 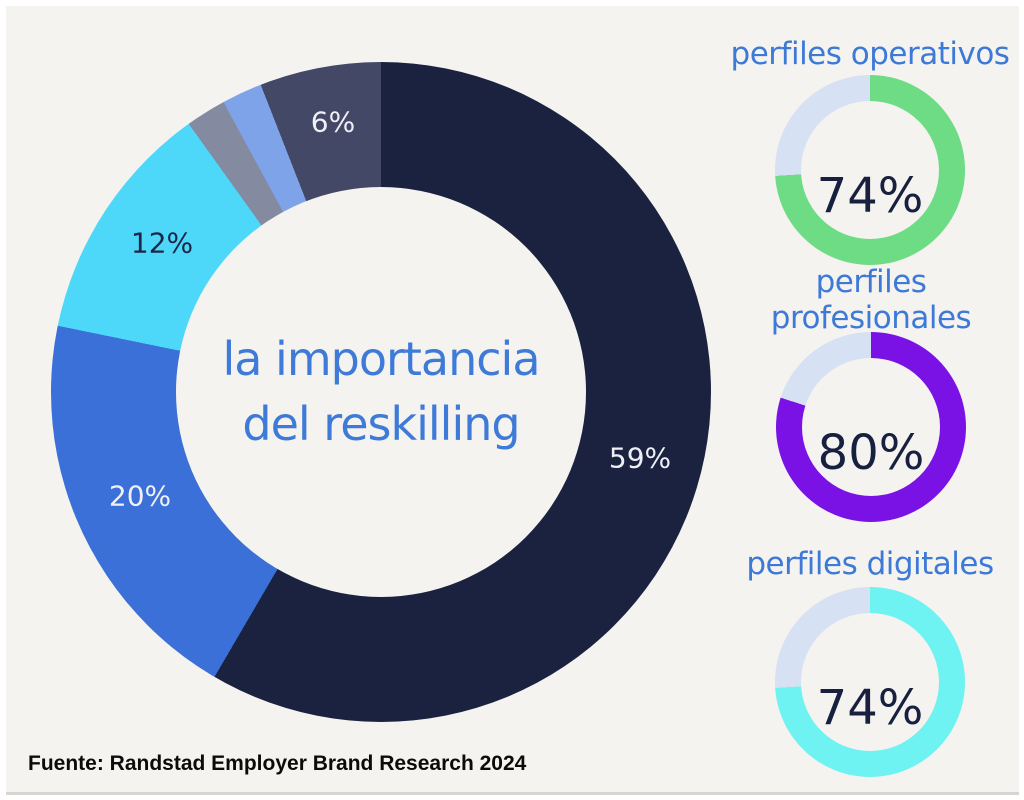 What do you see at coordinates (871, 453) in the screenshot?
I see `gauge-value-profesionales: 80%` at bounding box center [871, 453].